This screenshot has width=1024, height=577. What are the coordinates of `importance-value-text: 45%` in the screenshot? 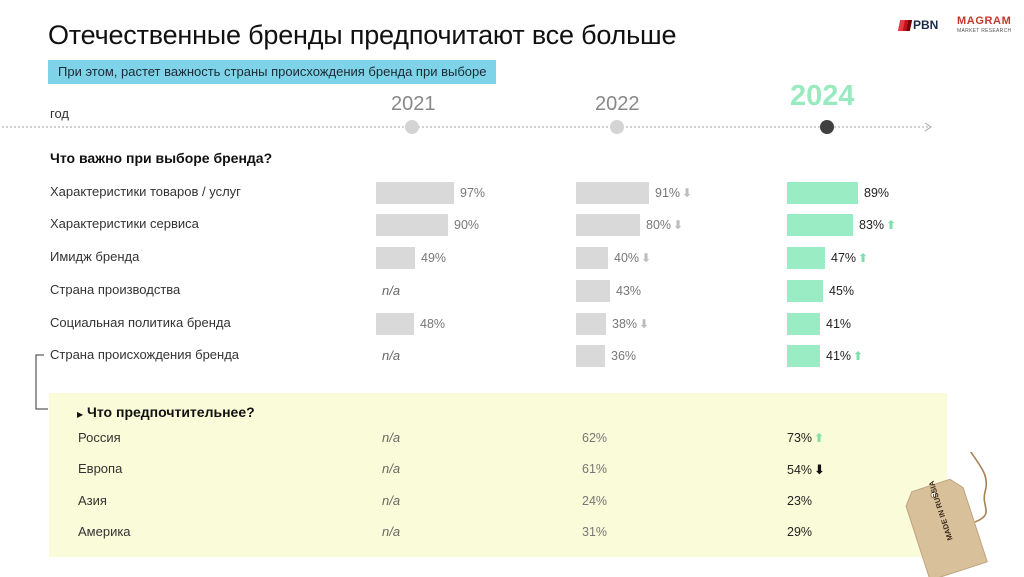 It's located at (842, 291).